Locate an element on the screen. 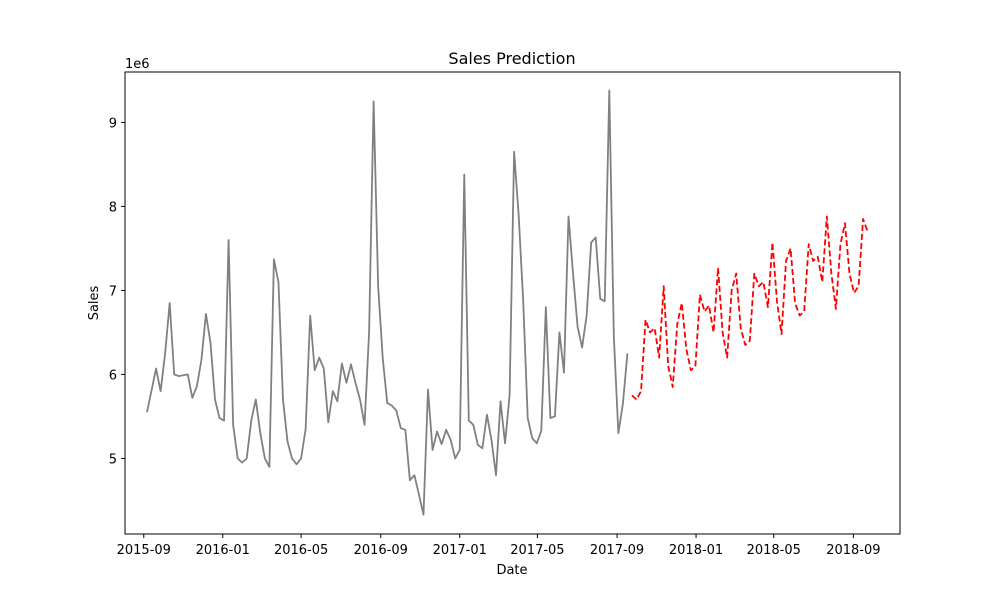 This screenshot has width=1000, height=600. x-tick-label: 2017-09 is located at coordinates (617, 550).